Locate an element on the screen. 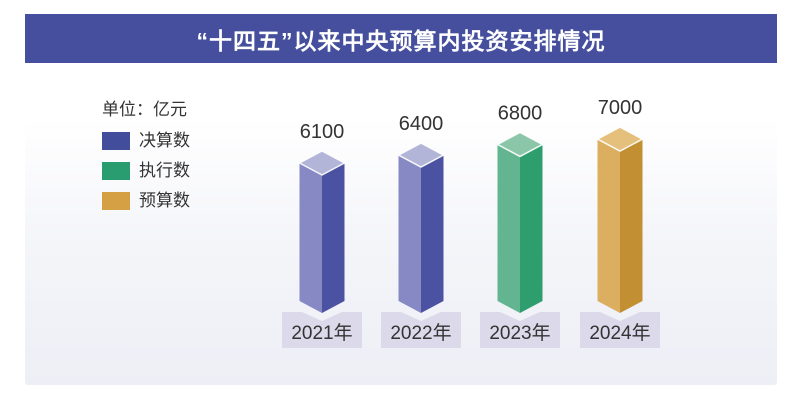  legend-swatch-budget is located at coordinates (116, 201).